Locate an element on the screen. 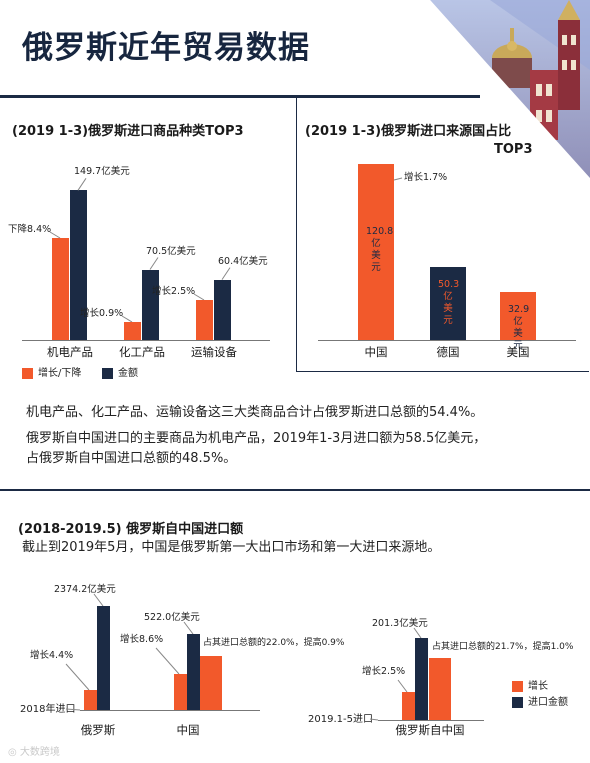 The width and height of the screenshot is (590, 763). chart2-category-label: 德国 is located at coordinates (448, 352).